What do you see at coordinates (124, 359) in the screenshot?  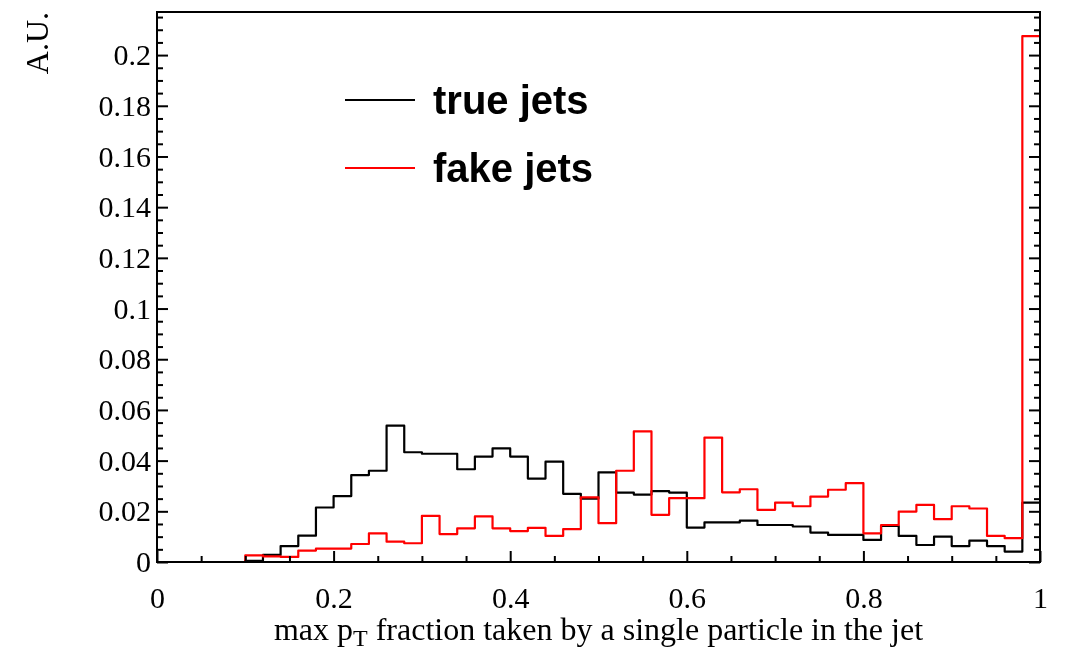 I see `y-tick-label: 0.08` at bounding box center [124, 359].